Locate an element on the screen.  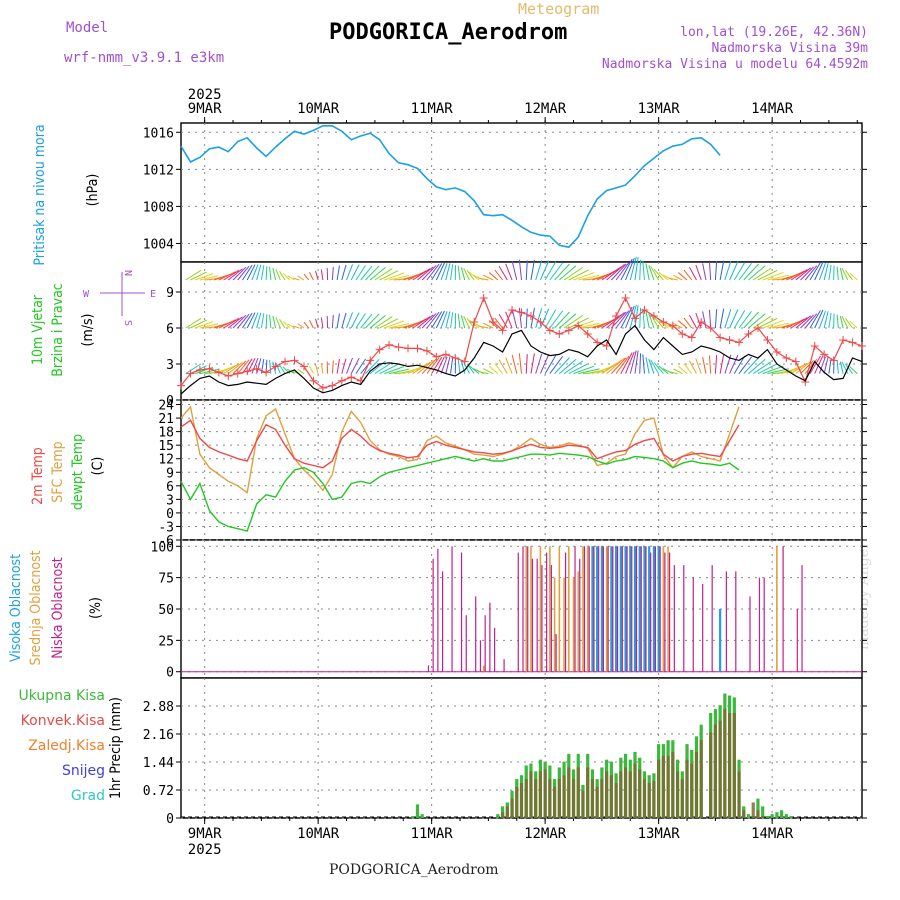
ytick-label-temperature: 15 is located at coordinates (166, 446).